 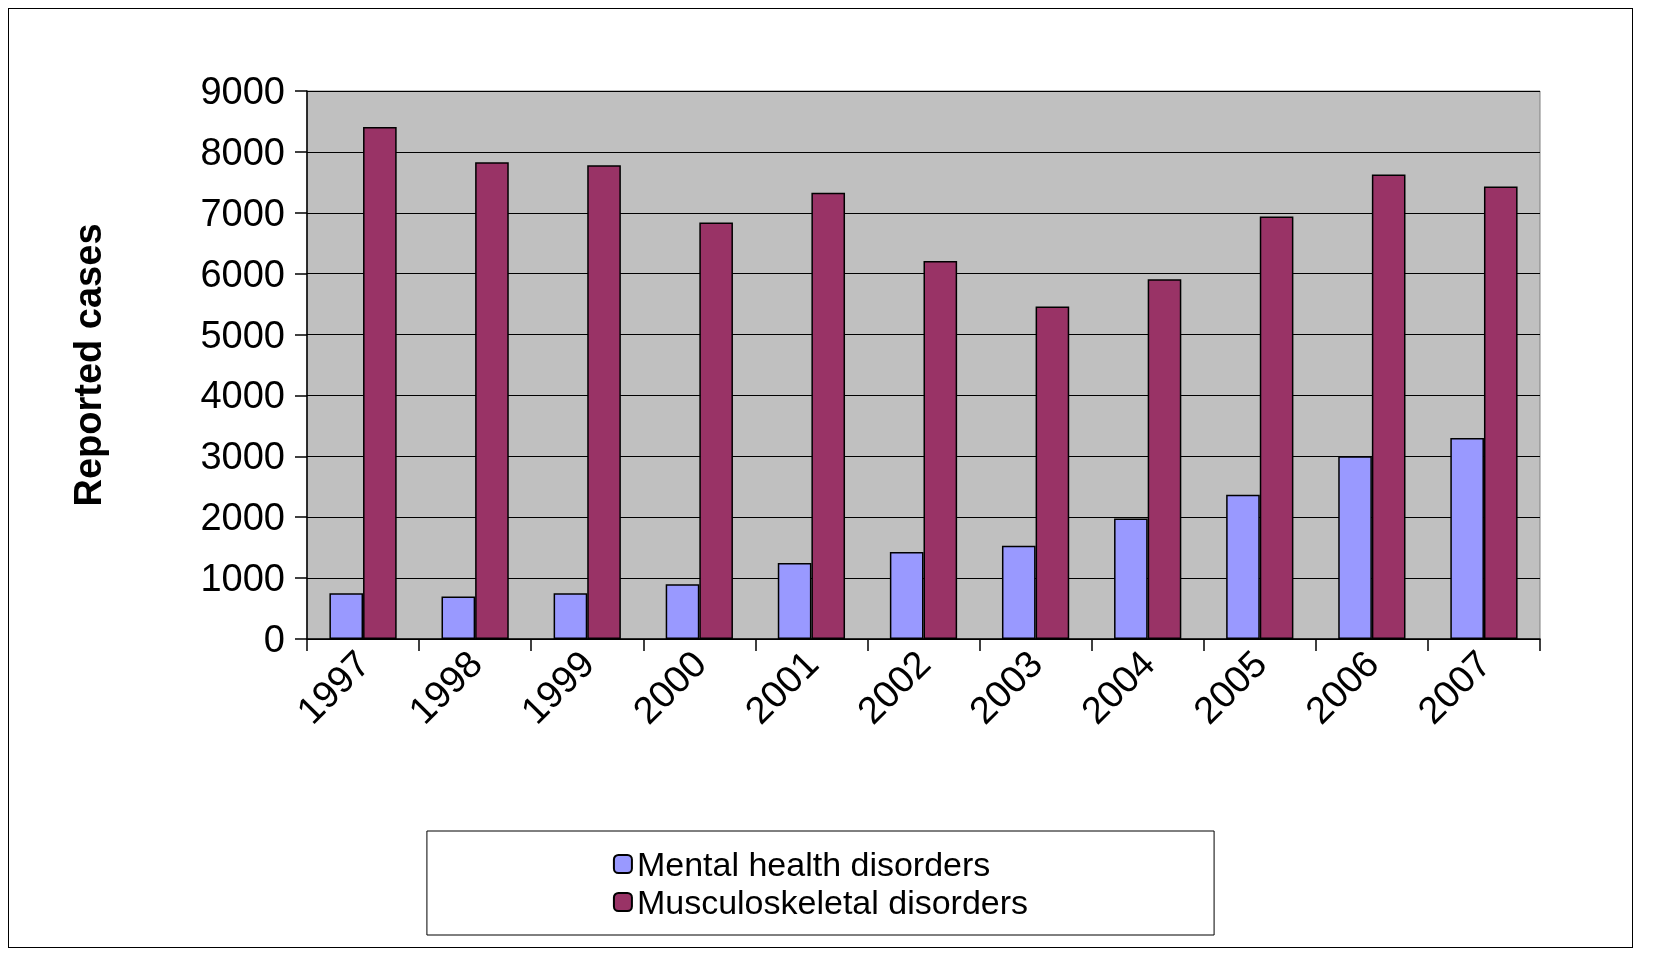 What do you see at coordinates (242, 212) in the screenshot?
I see `y-tick-label: 7000` at bounding box center [242, 212].